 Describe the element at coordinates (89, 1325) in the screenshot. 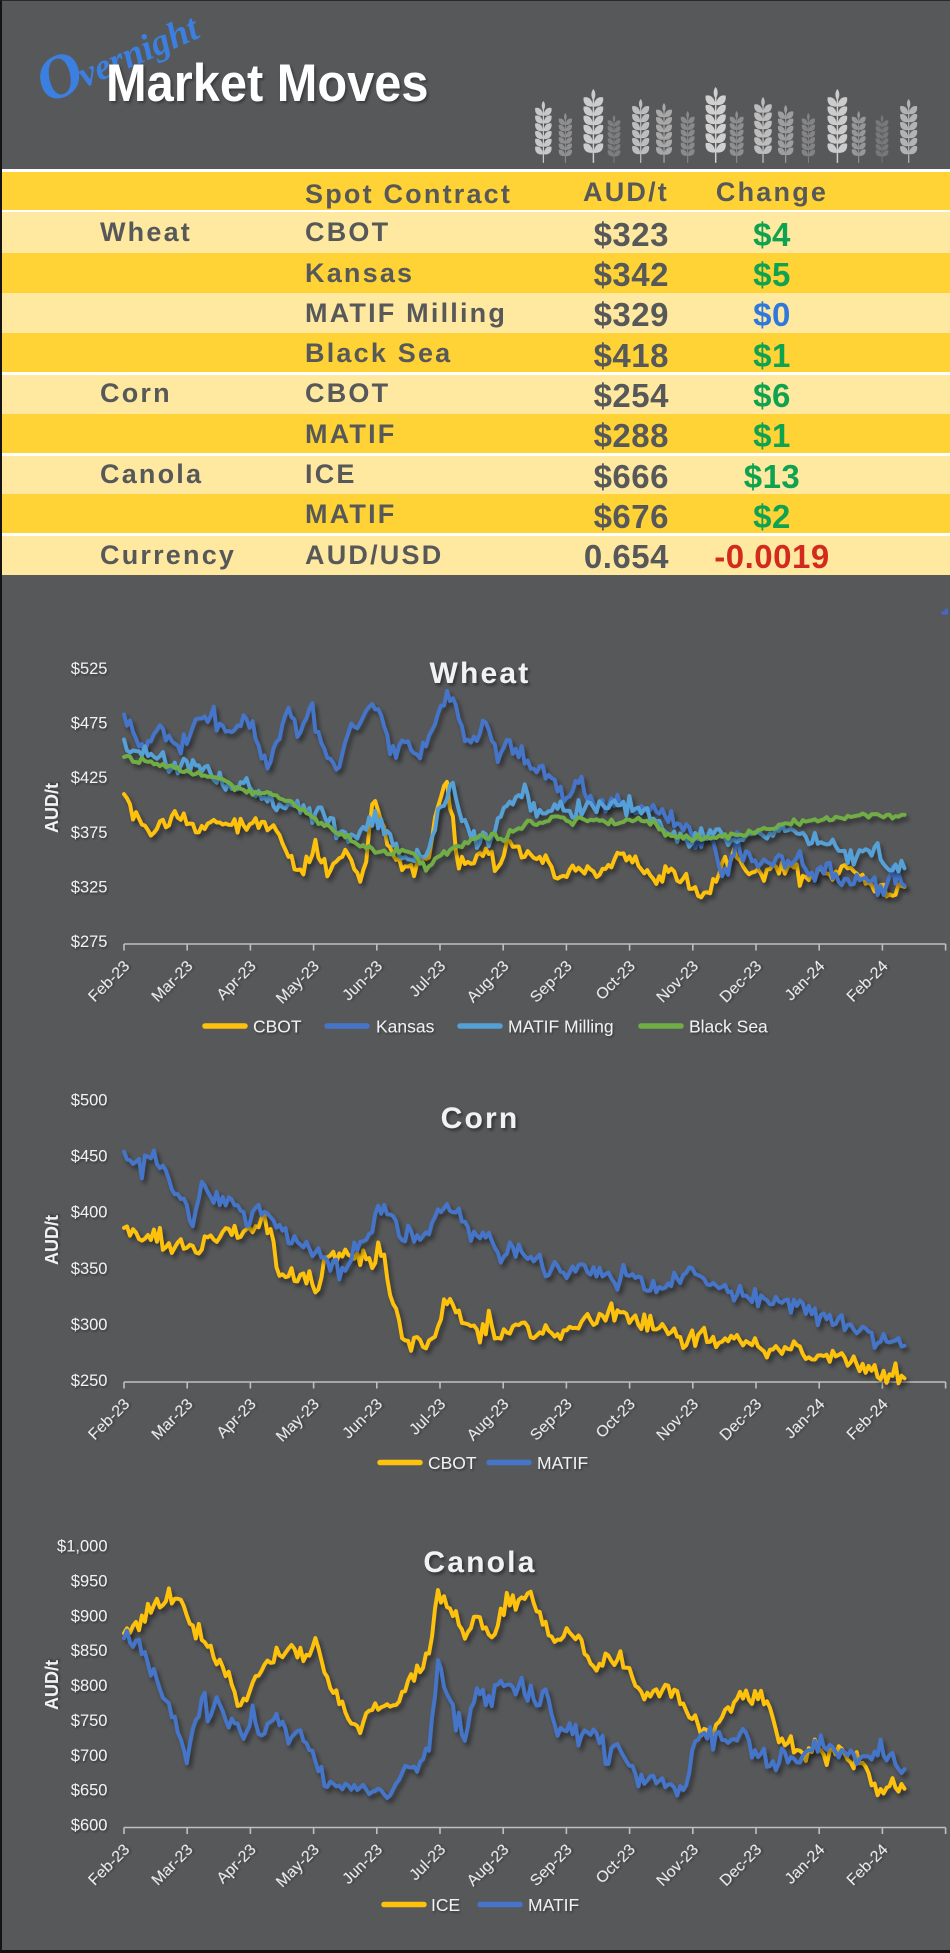

I see `svg-text: $300` at that location.